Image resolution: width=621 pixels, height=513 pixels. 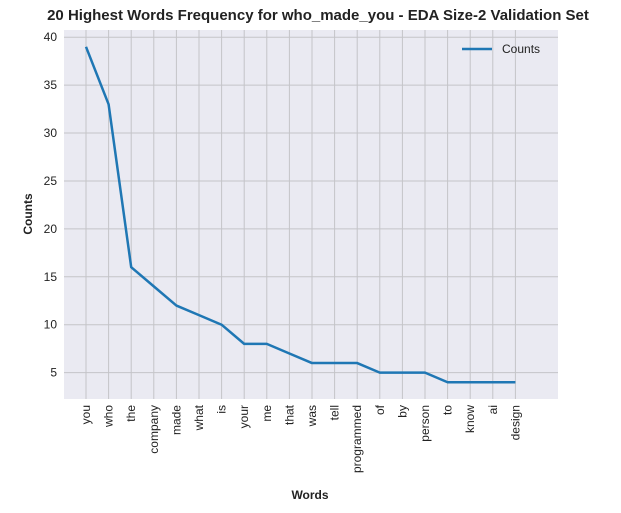 What do you see at coordinates (501, 49) in the screenshot?
I see `legend: Counts` at bounding box center [501, 49].